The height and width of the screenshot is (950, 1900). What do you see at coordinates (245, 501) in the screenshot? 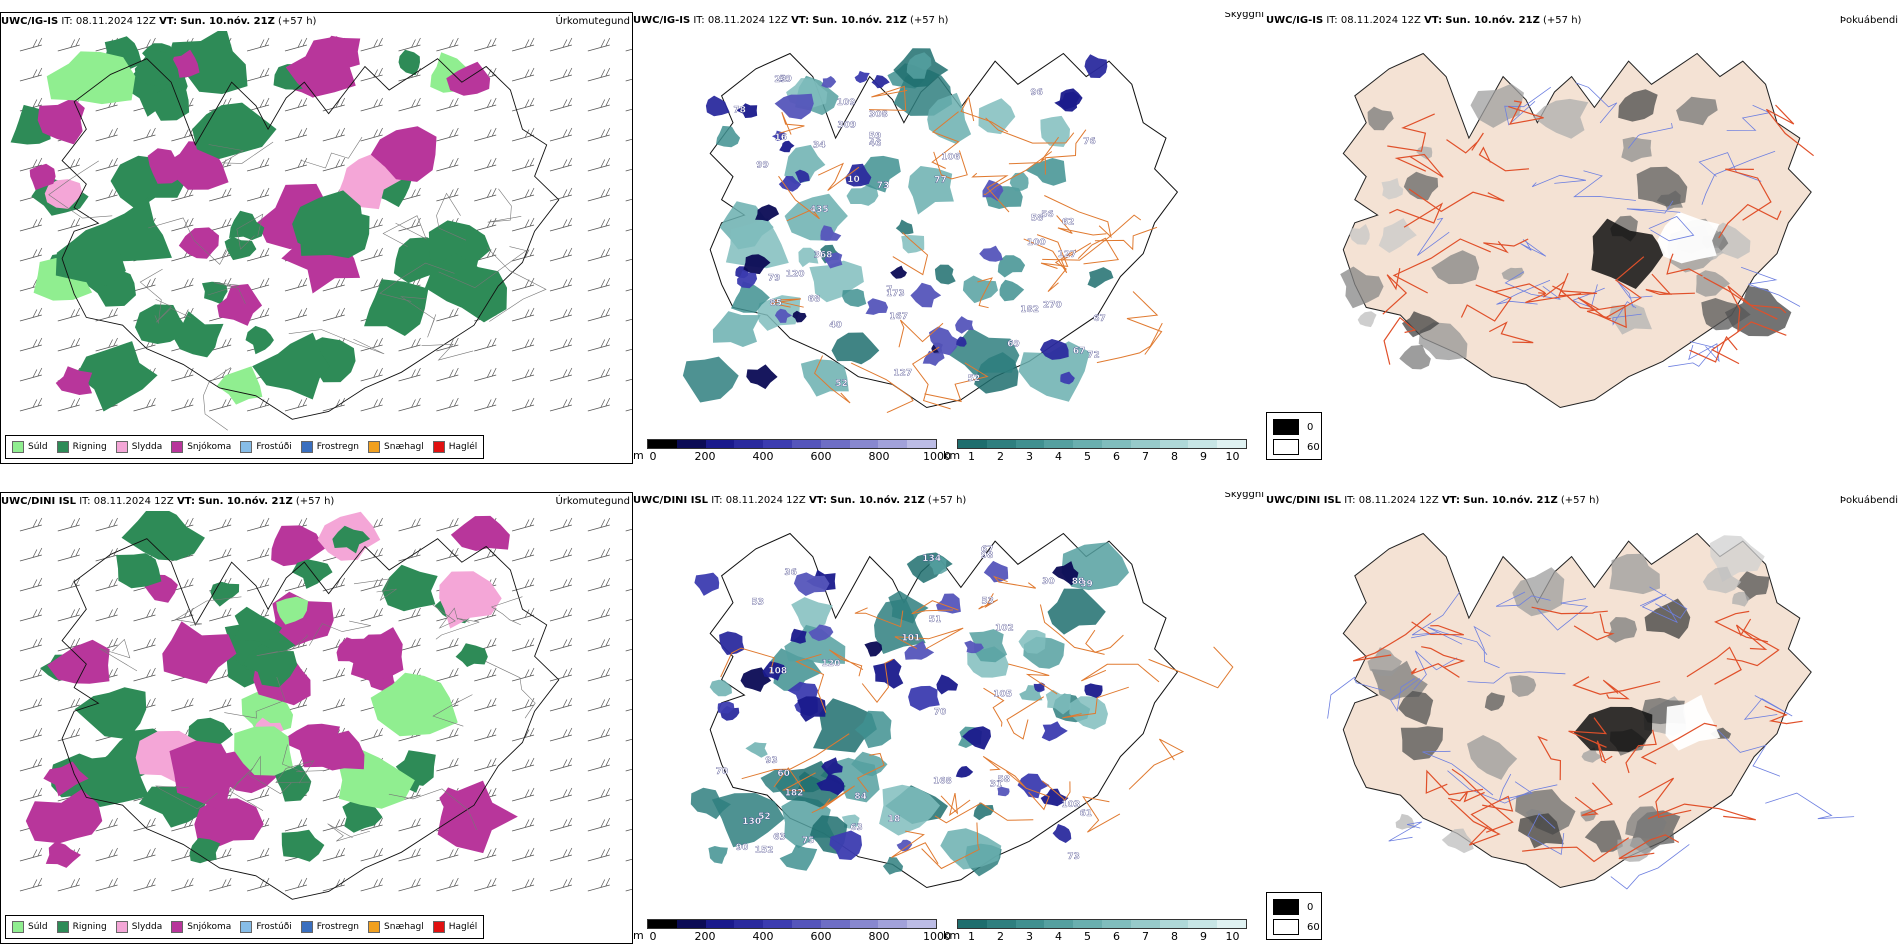
I see `valid-time: Sun. 10.nóv. 21Z` at bounding box center [245, 501].